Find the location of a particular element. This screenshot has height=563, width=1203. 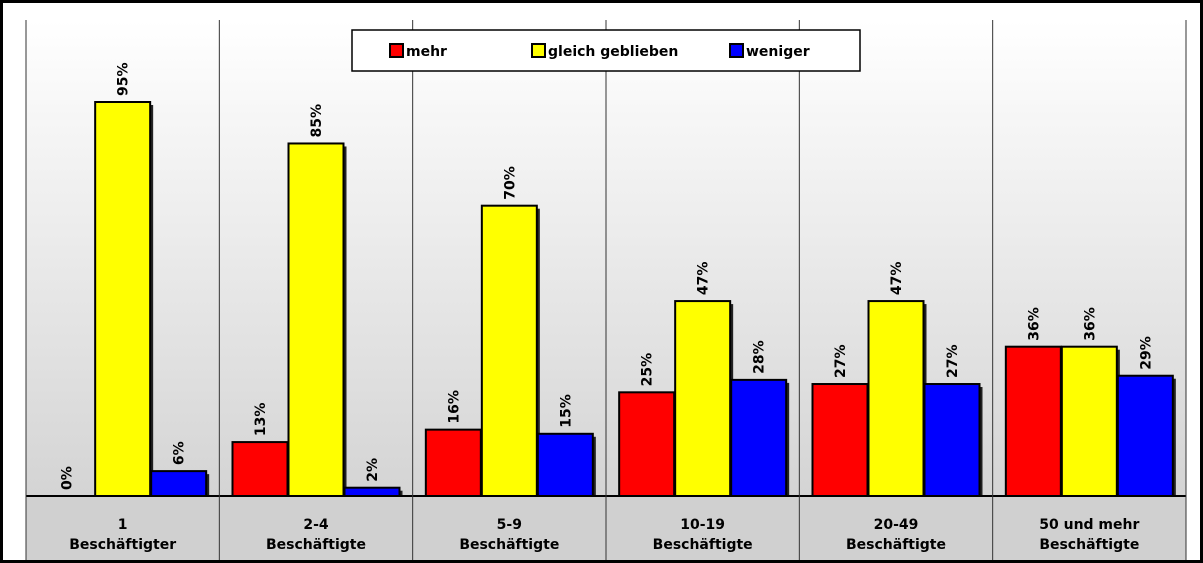

category-label: 5-9 is located at coordinates (509, 525).